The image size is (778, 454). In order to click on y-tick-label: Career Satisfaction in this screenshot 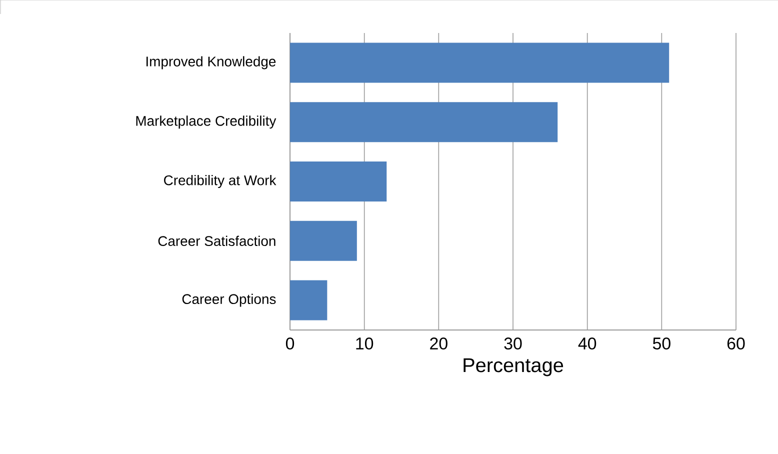, I will do `click(217, 241)`.